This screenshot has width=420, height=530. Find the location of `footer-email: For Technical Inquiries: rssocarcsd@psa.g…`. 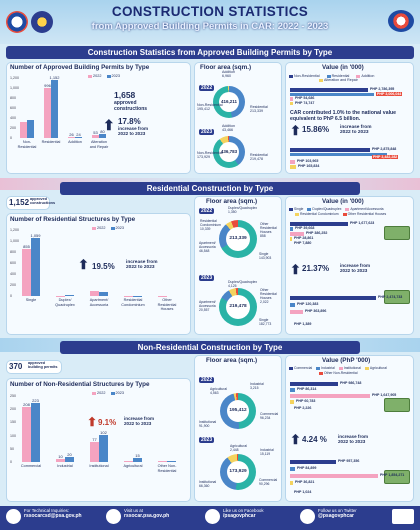

footer-email: For Technical Inquiries: rssocarcsd@psa.g… is located at coordinates (53, 513).